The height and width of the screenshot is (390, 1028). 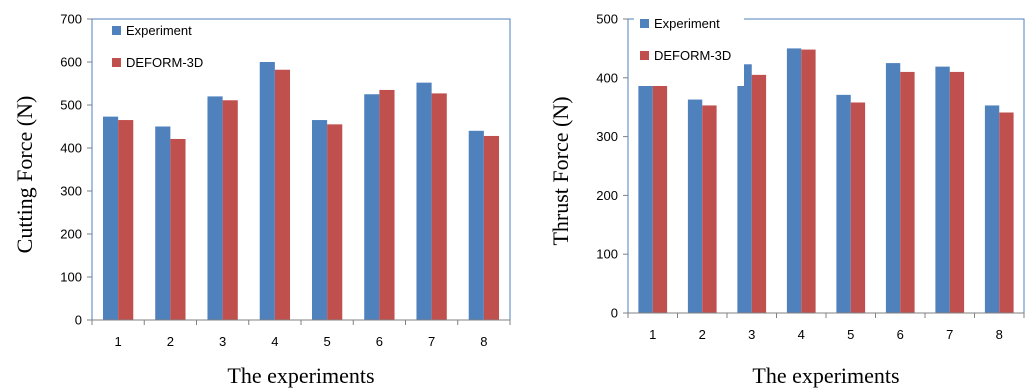 I want to click on y-axis-title: Thrust Force (N), so click(x=560, y=170).